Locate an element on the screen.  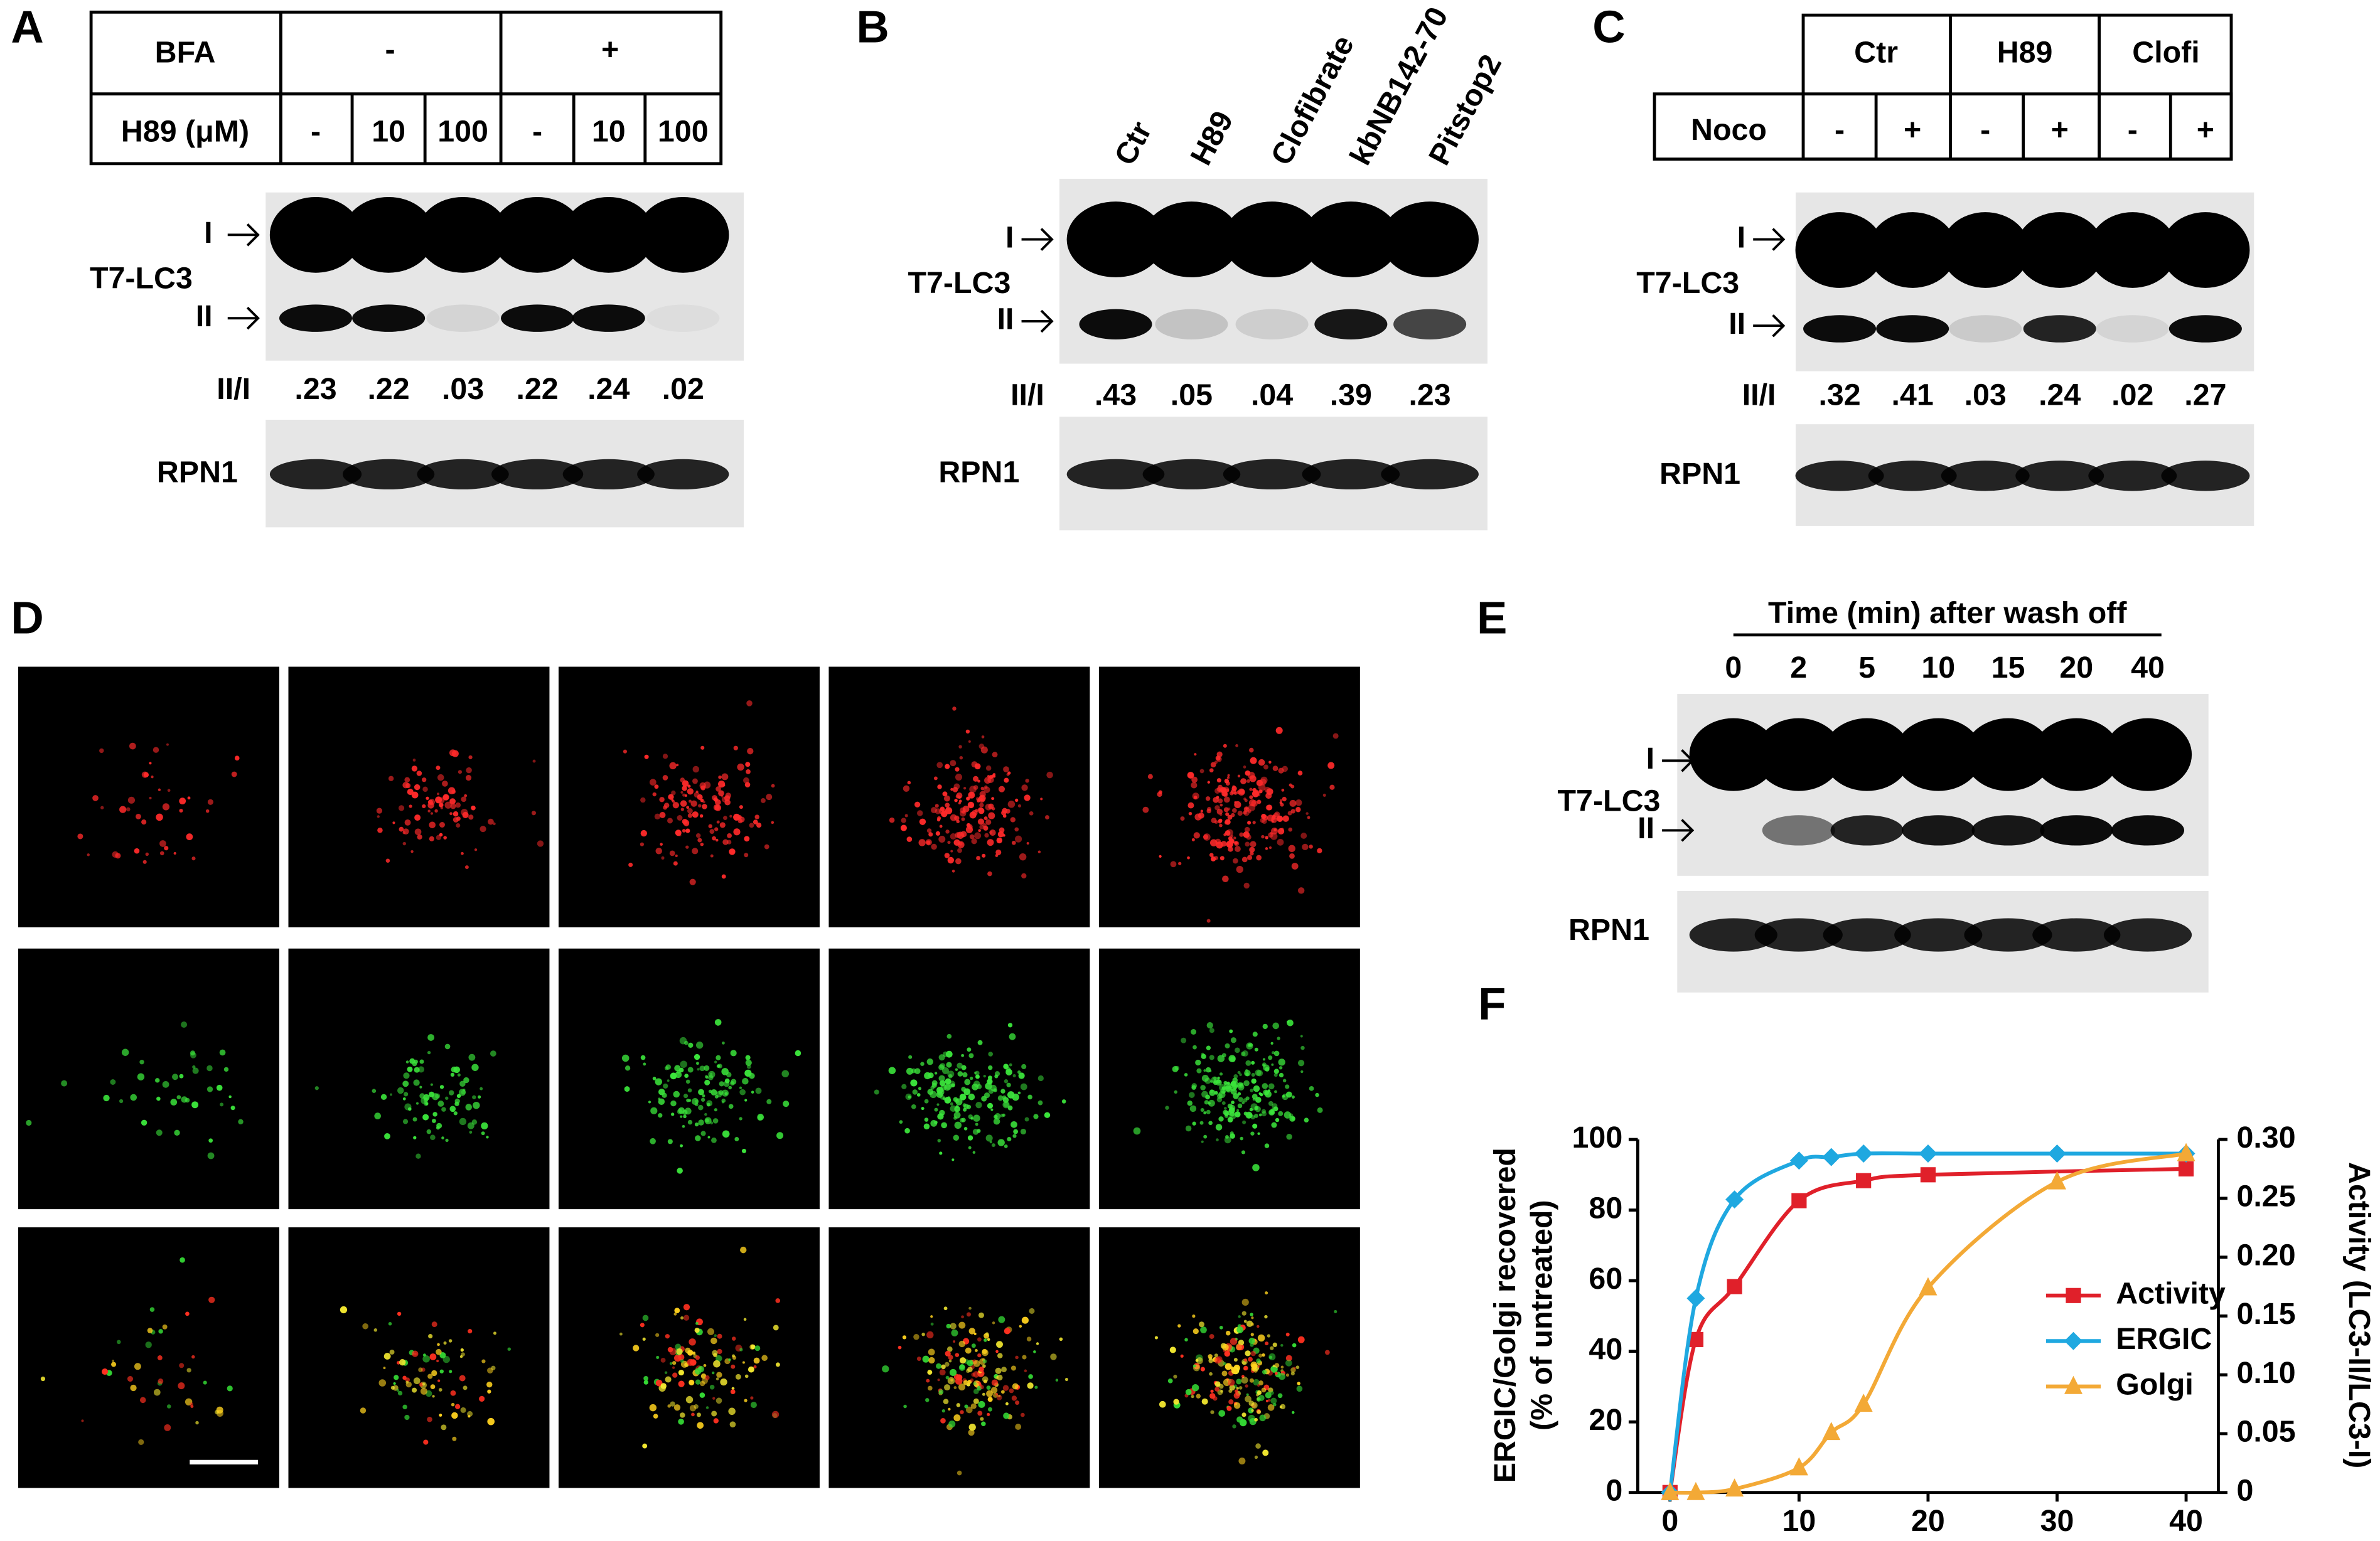
ratio: .05 is located at coordinates (1192, 395).